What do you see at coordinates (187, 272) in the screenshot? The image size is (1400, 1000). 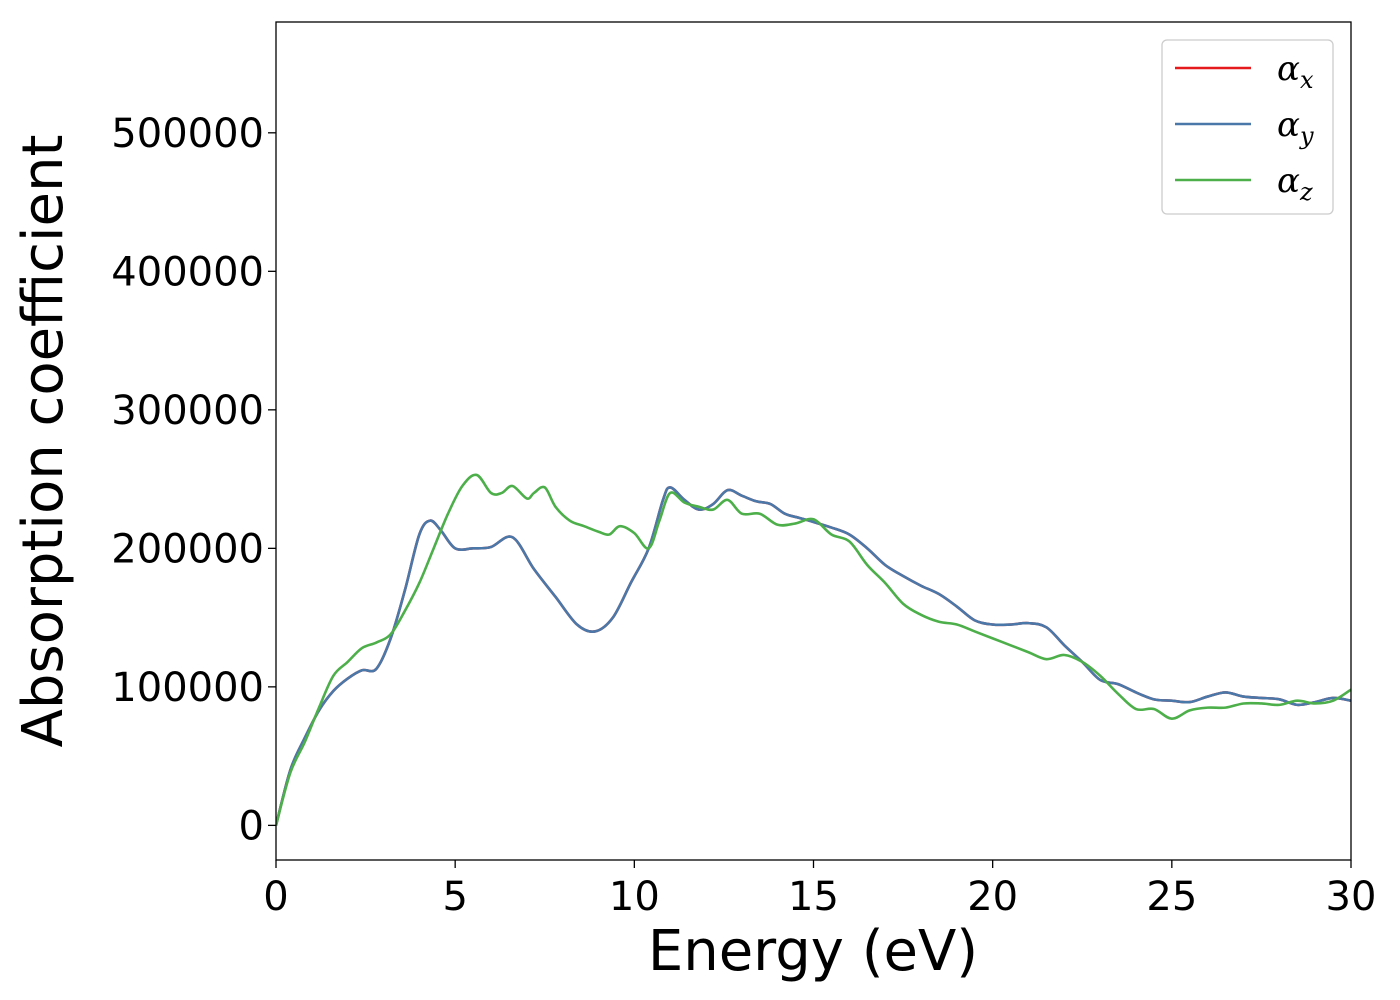 I see `y-tick-label: 400000` at bounding box center [187, 272].